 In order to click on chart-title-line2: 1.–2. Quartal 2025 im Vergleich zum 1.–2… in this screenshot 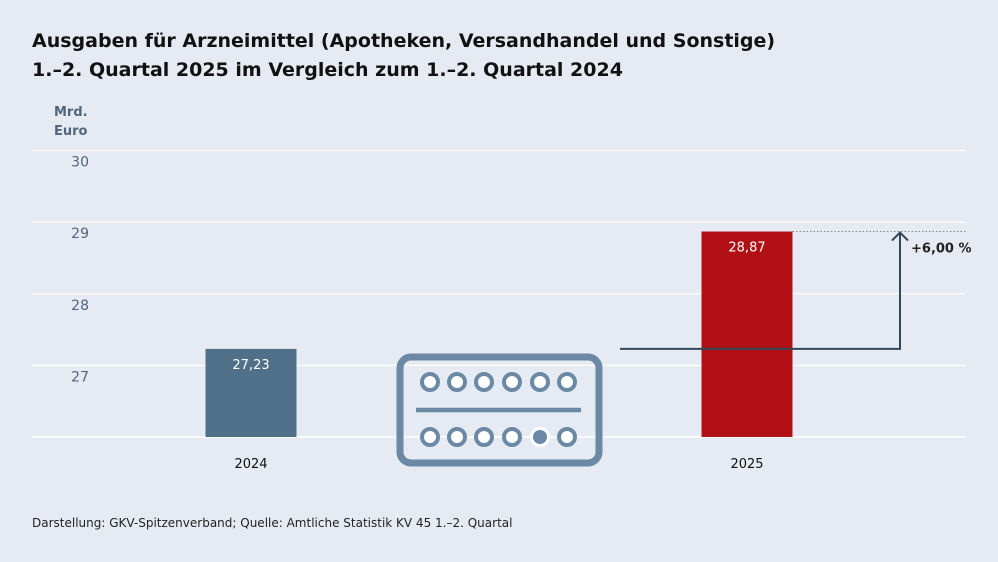, I will do `click(327, 70)`.